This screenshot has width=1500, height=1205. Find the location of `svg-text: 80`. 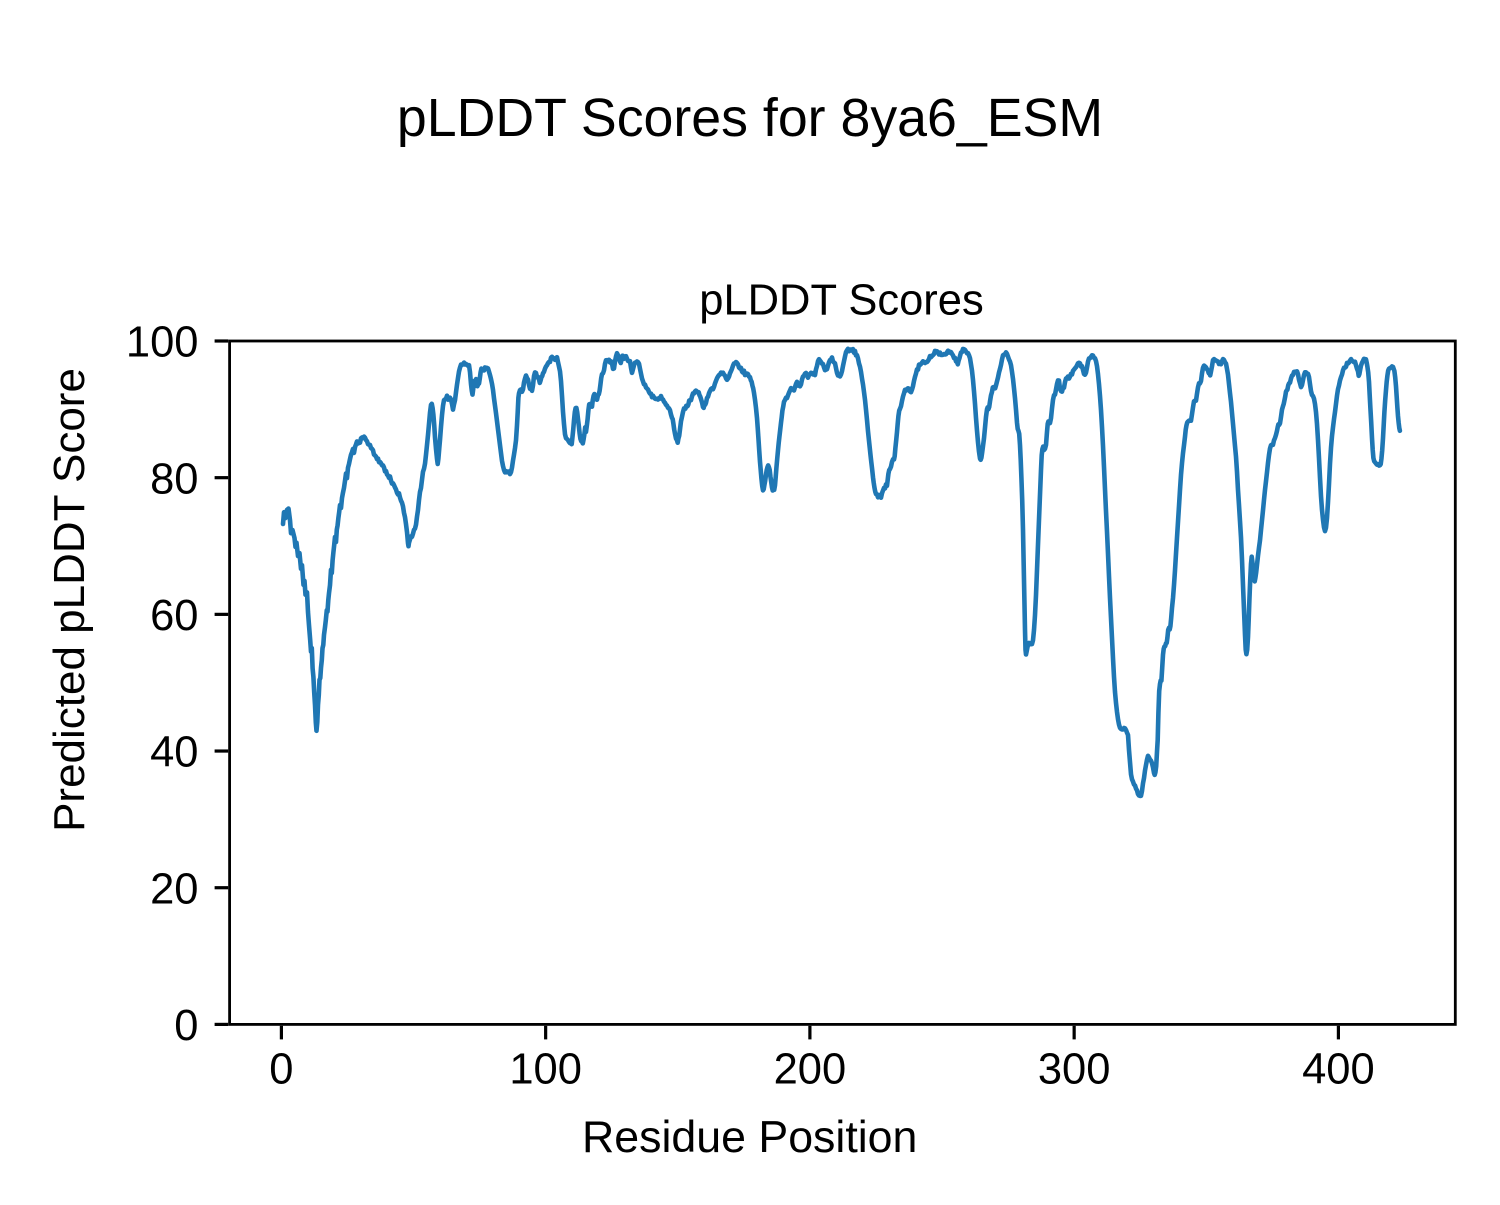

svg-text: 80 is located at coordinates (174, 479).